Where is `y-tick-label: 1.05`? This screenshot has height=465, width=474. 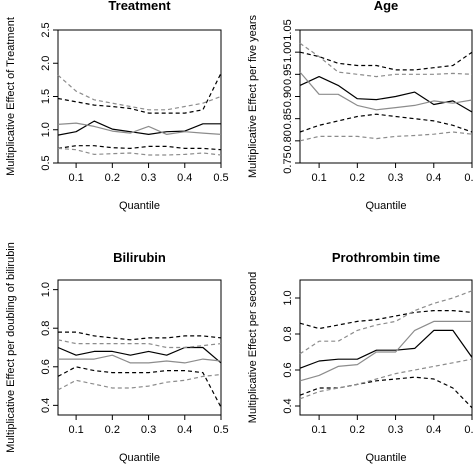
y-tick-label: 1.05 is located at coordinates (288, 29).